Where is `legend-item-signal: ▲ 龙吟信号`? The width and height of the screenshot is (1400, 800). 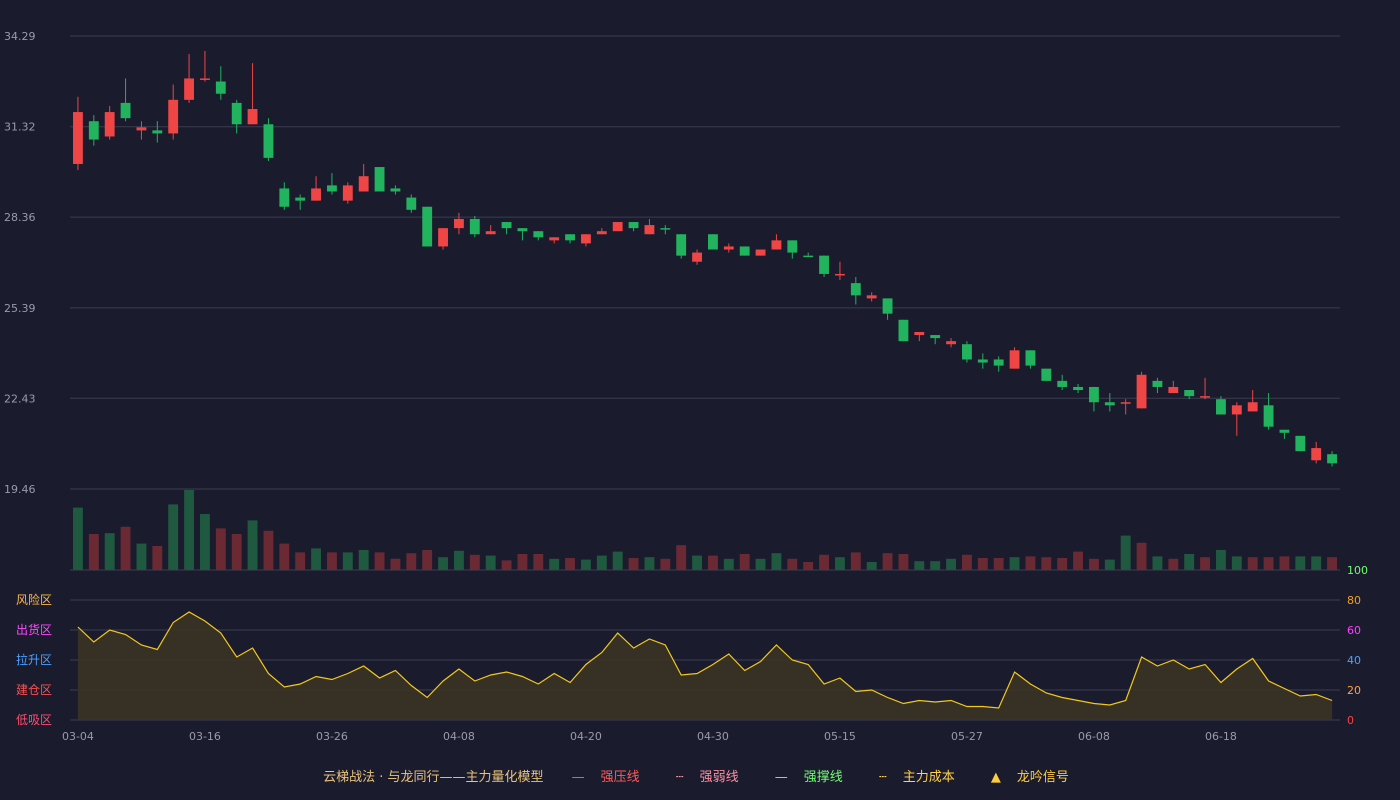 legend-item-signal: ▲ 龙吟信号 is located at coordinates (1030, 777).